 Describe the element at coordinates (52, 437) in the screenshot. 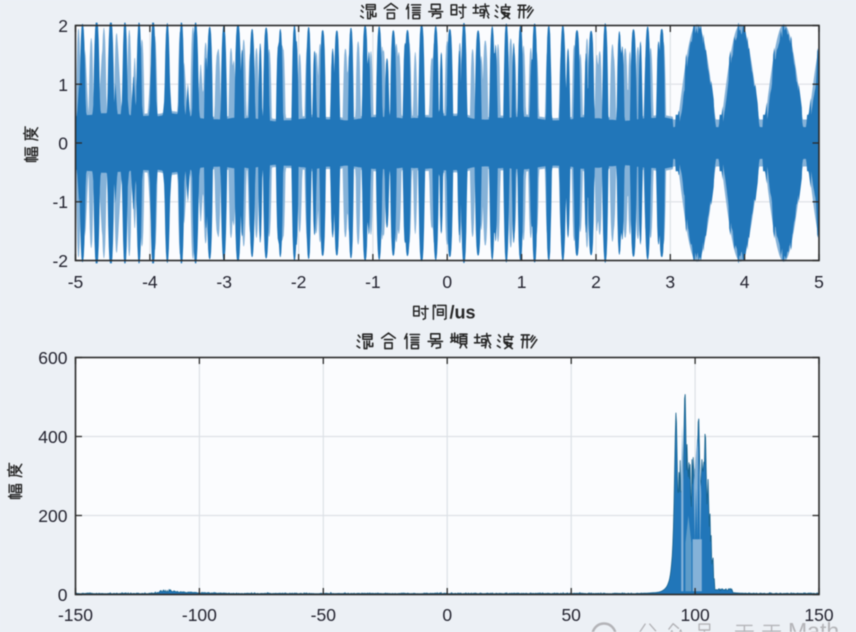

I see `svg-text: 400` at that location.